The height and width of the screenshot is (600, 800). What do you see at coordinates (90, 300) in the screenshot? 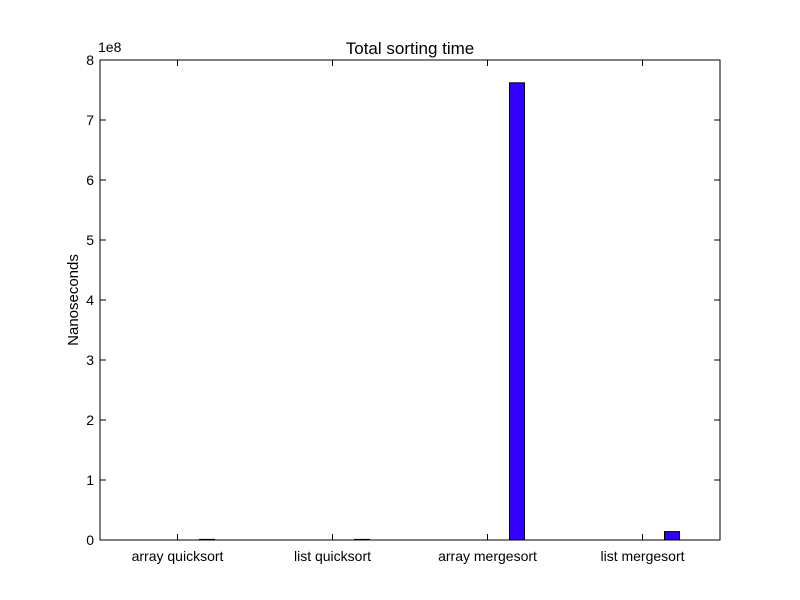
I see `y-tick-label: 4` at bounding box center [90, 300].